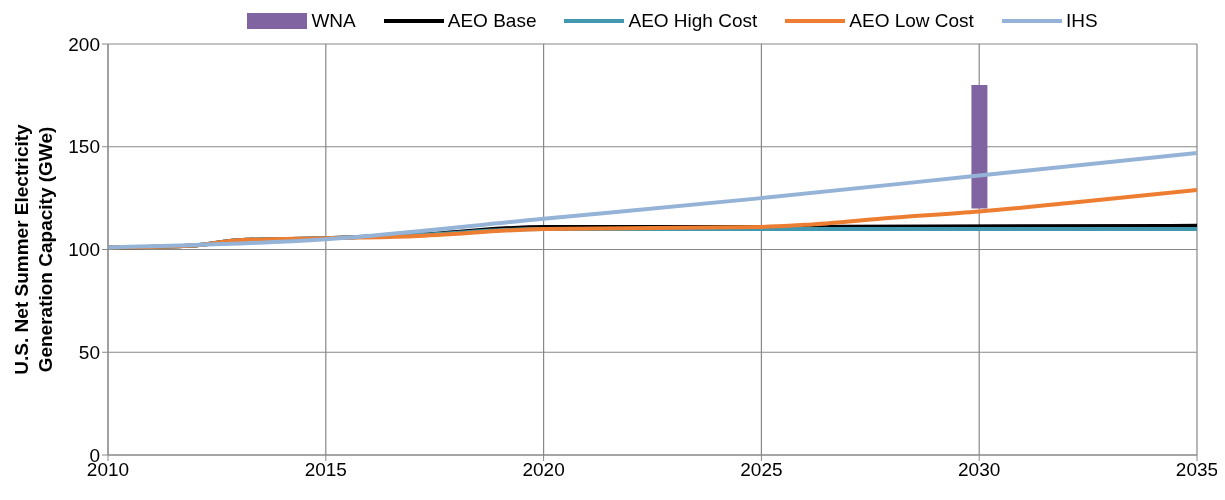  I want to click on y-tick-label: 100, so click(84, 250).